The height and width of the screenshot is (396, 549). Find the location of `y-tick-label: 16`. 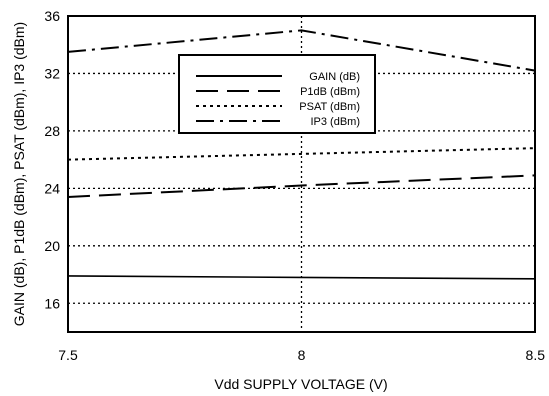

y-tick-label: 16 is located at coordinates (52, 303).